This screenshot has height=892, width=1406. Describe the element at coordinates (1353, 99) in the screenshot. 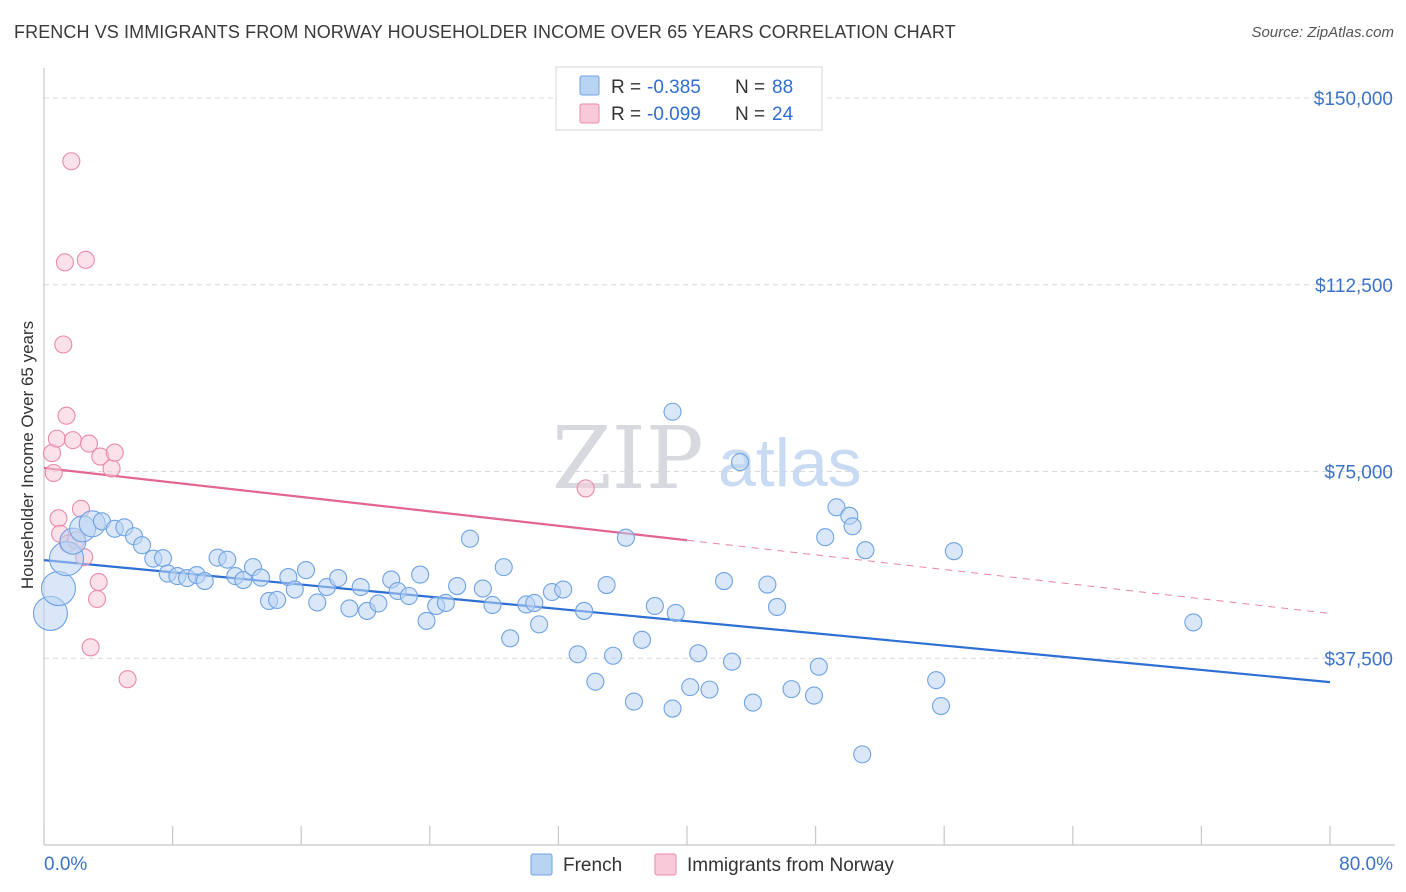

I see `y-tick-label-3: $150,000` at that location.